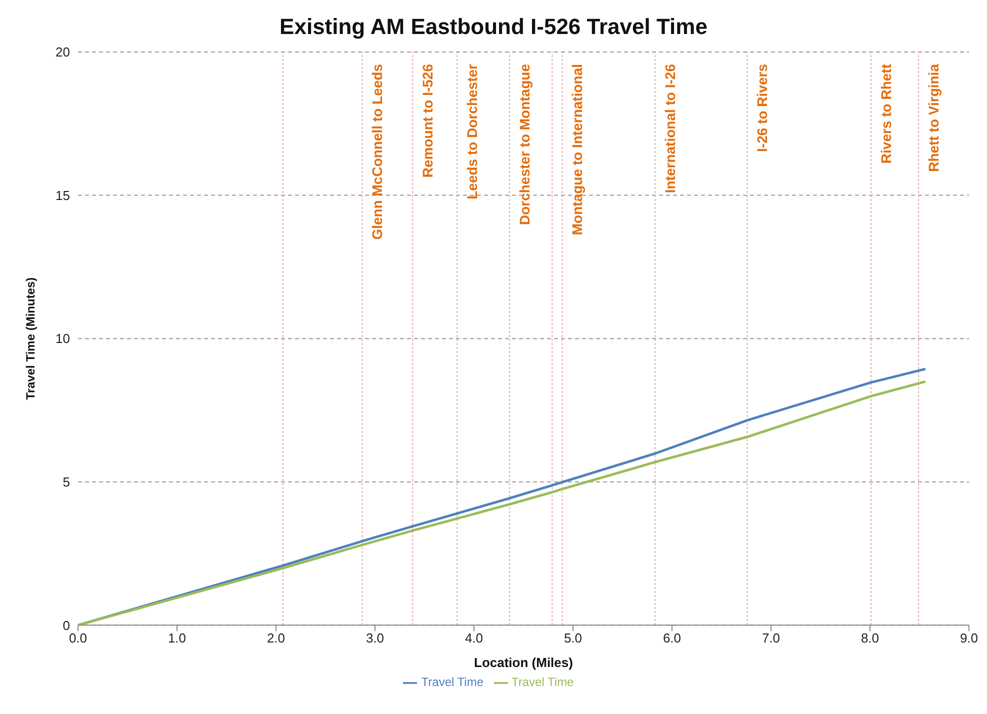  I want to click on x-tick-label: 7.0, so click(771, 638).